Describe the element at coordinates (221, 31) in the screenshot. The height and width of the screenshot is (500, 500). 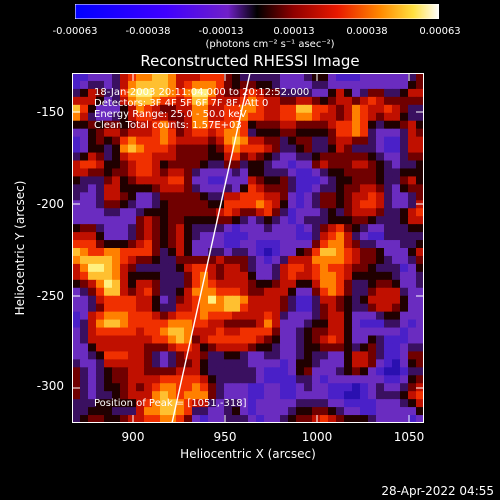
I see `colorbar-tick: -0.00013` at that location.